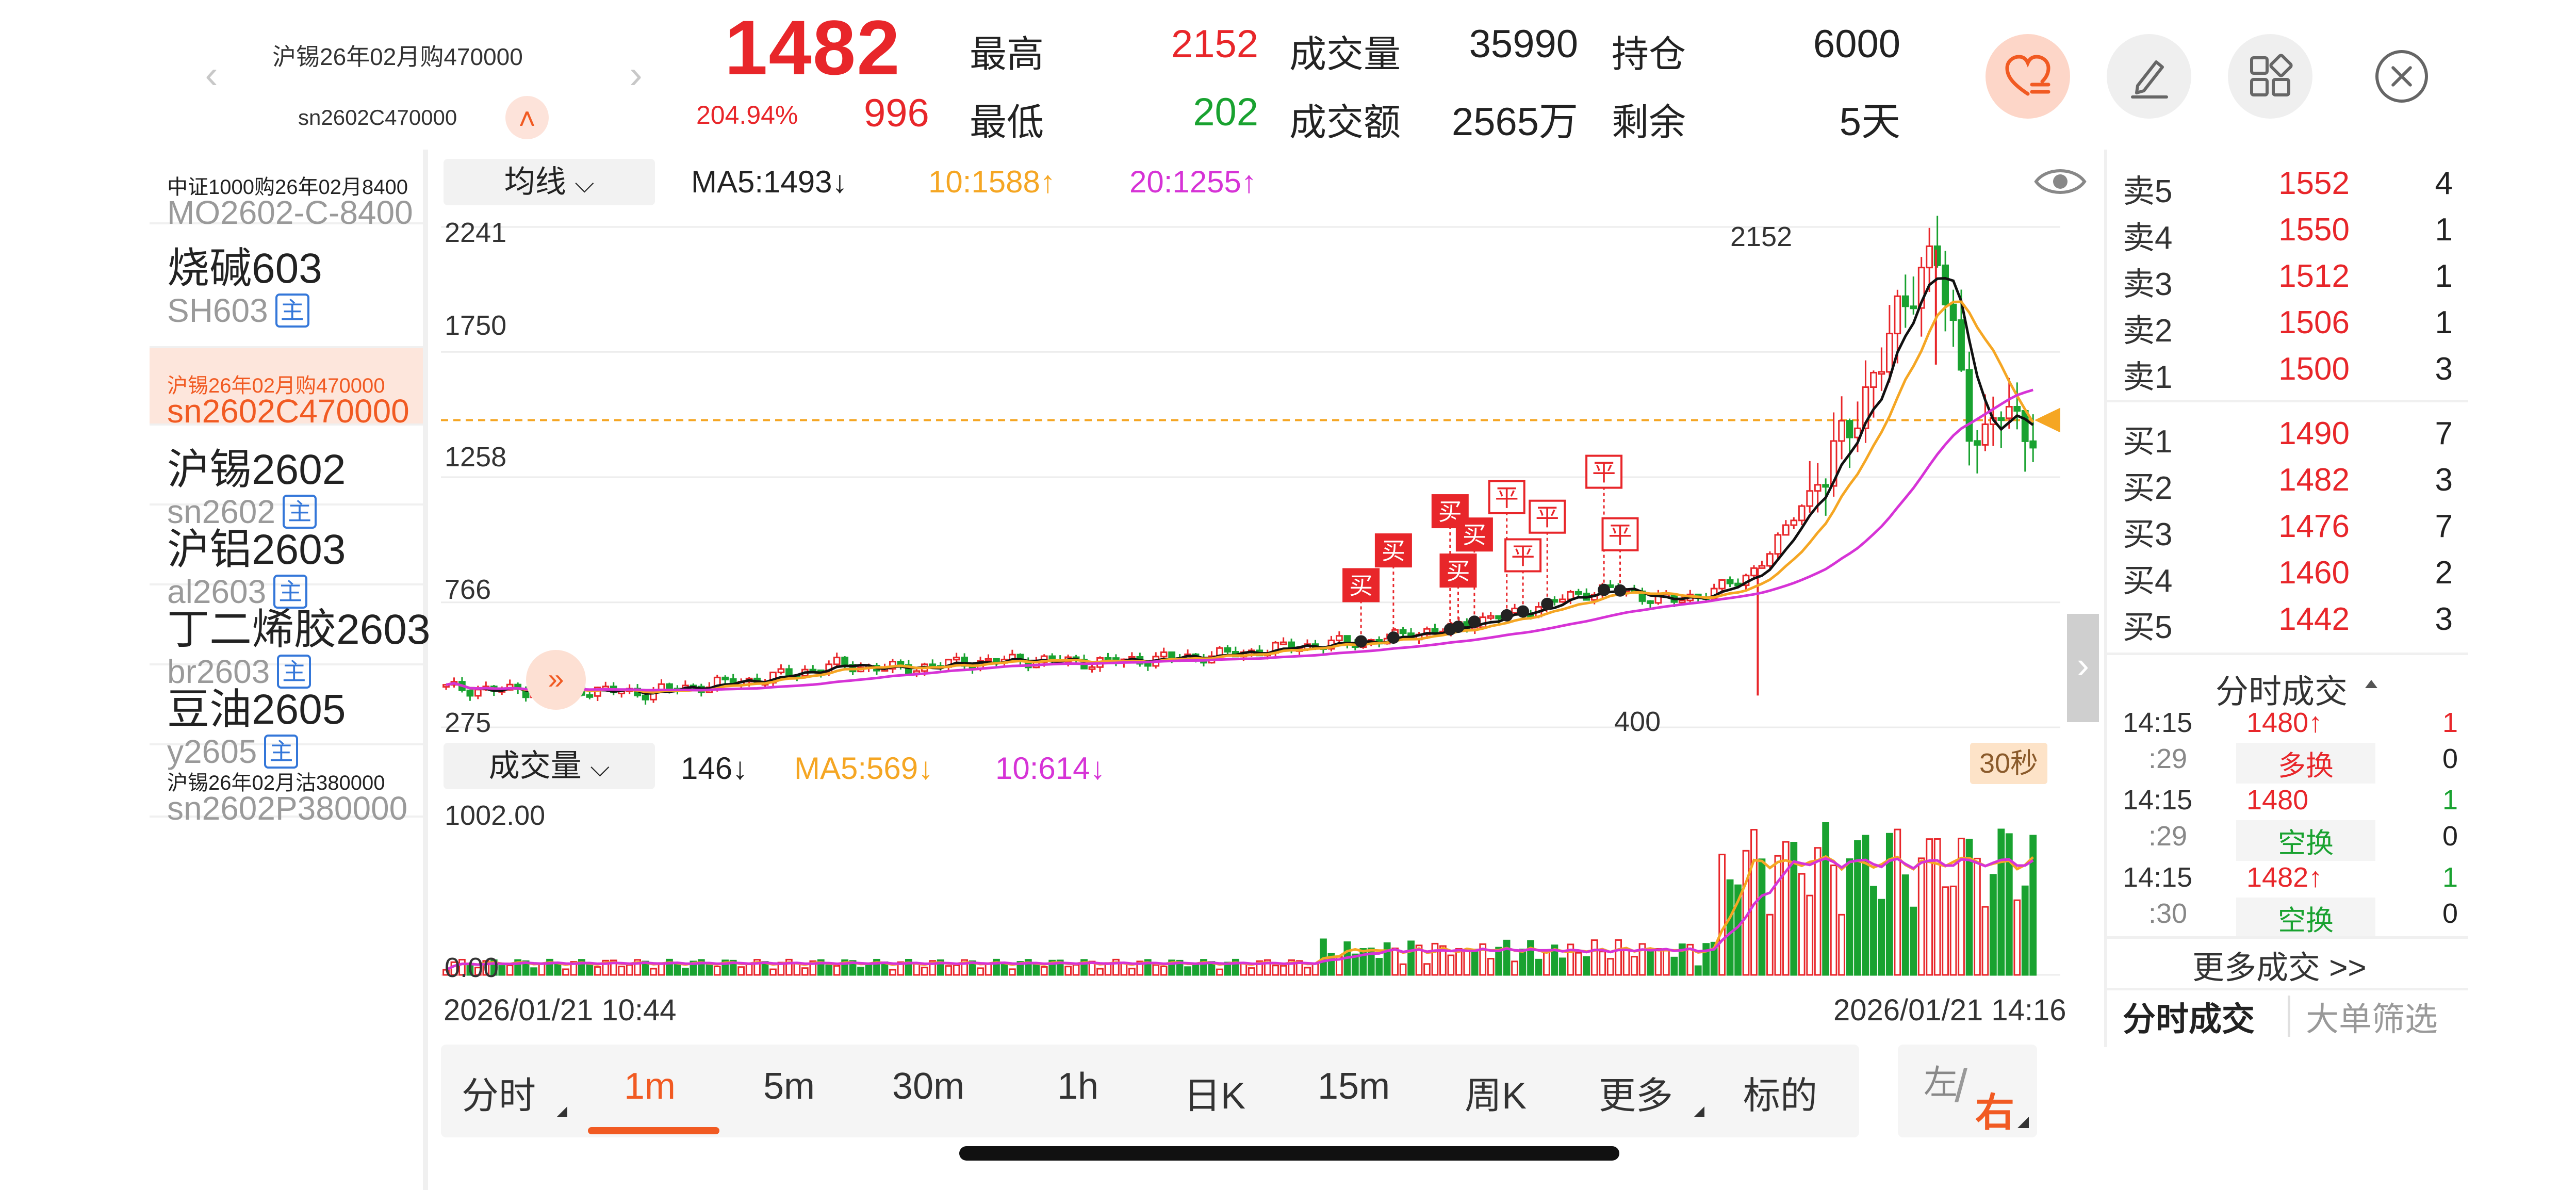 This screenshot has height=1190, width=2576. Describe the element at coordinates (286, 286) in the screenshot. I see `sidebar-item: 烧碱603 SH603 主` at that location.